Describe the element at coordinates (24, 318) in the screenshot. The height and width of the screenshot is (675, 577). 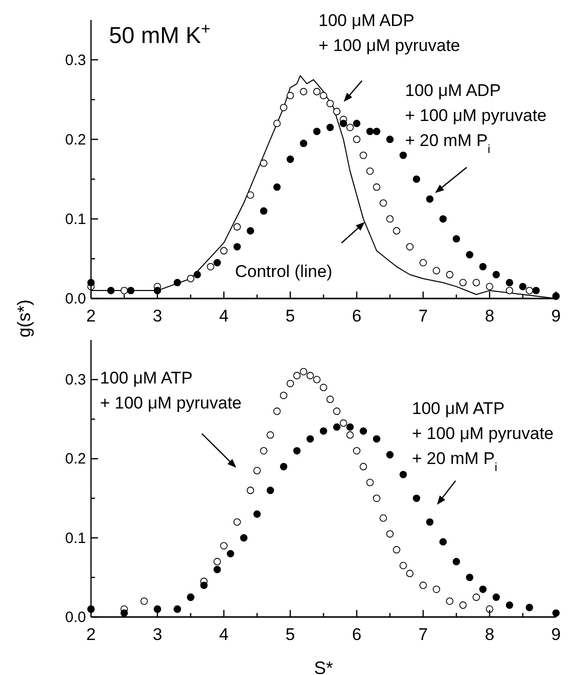
I see `y-axis-title: g(s*)` at that location.